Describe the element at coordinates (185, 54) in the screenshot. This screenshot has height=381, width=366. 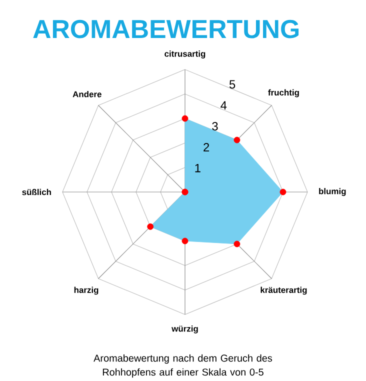
I see `spoke-label: citrusartig` at that location.